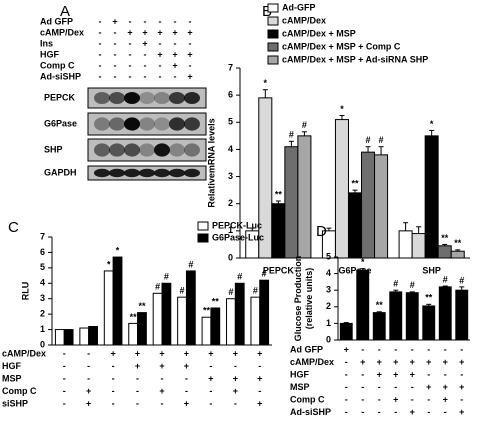  What do you see at coordinates (354, 270) in the screenshot?
I see `x-tick-label: G6Pase` at bounding box center [354, 270].